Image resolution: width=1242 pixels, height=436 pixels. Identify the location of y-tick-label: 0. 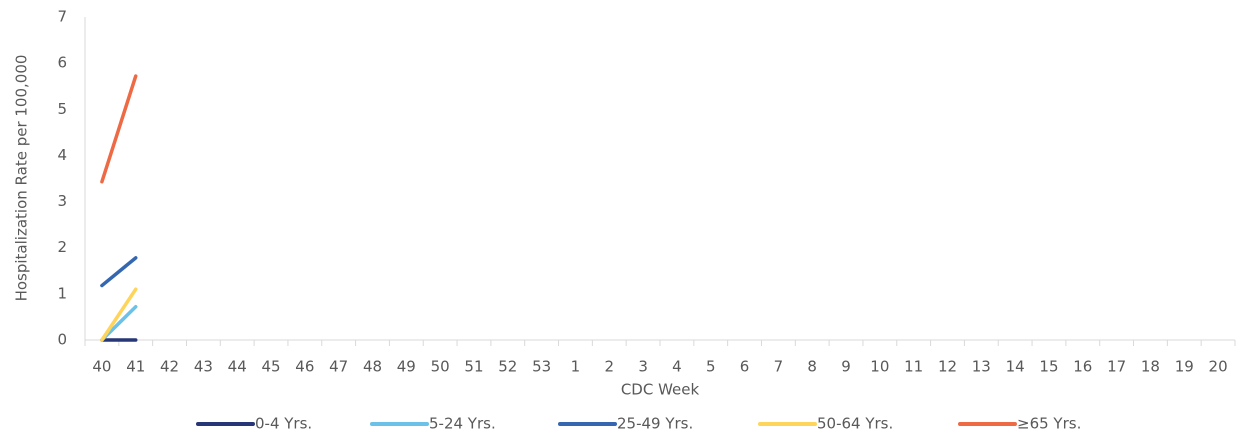
(62, 340).